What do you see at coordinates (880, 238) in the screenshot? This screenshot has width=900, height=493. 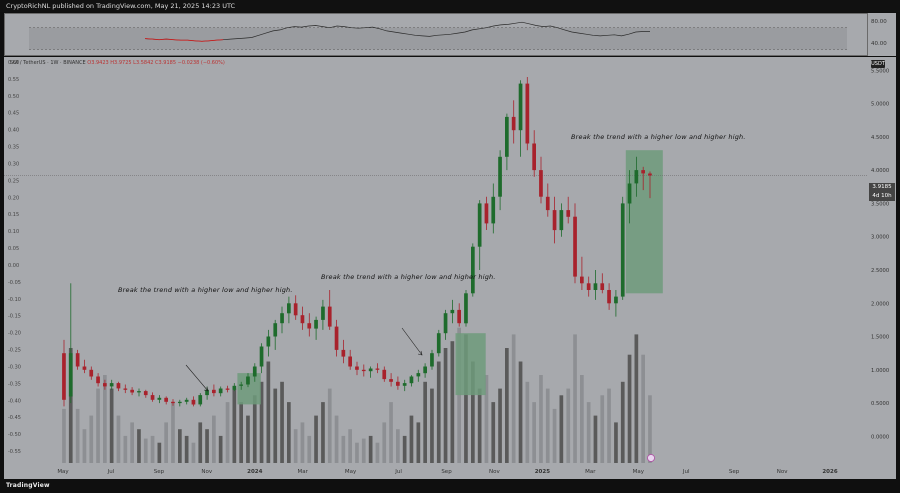 I see `price-tick-label-5: 3.0000` at bounding box center [880, 238].